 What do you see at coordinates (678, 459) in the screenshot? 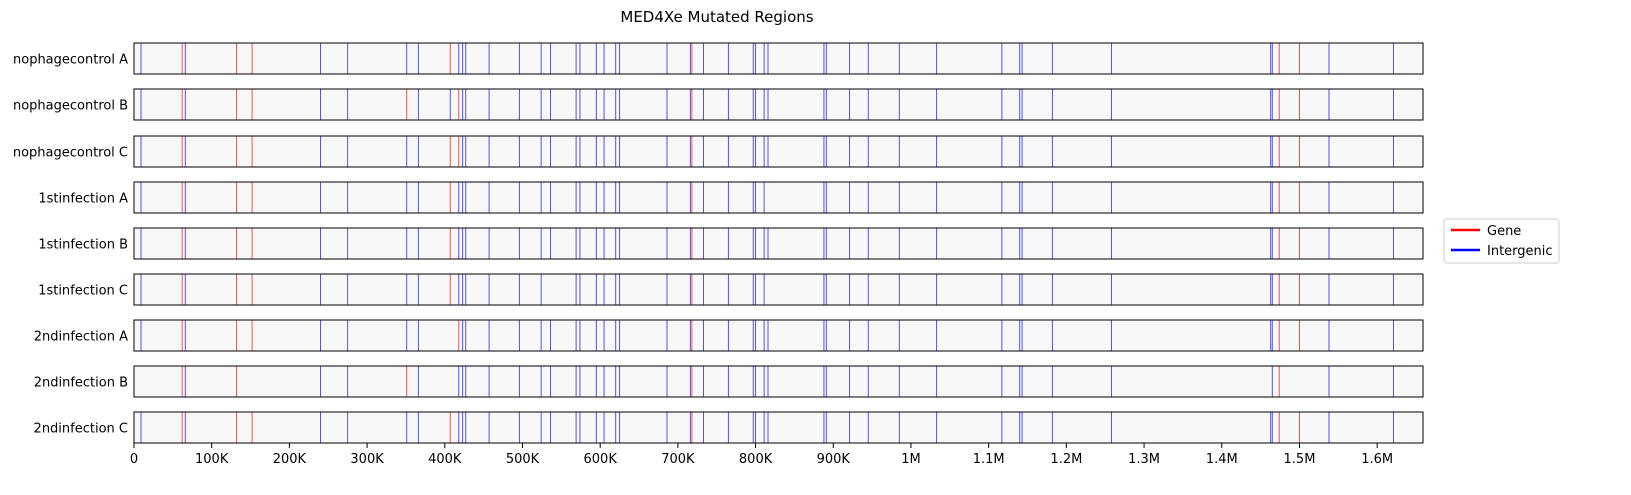
I see `x-tick-label: 700K` at bounding box center [678, 459].